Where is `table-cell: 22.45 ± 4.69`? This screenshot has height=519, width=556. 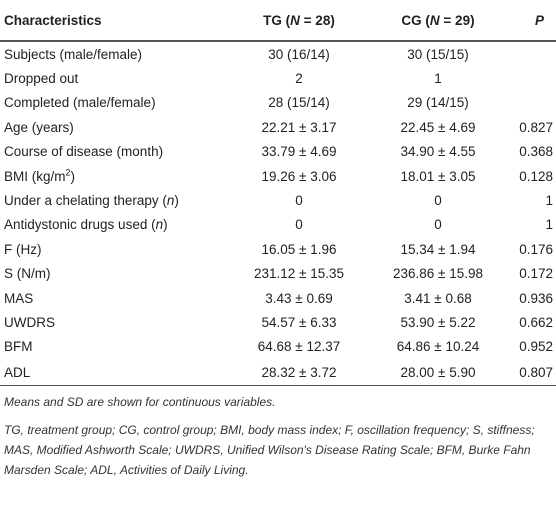
table-cell: 22.45 ± 4.69 is located at coordinates (438, 127).